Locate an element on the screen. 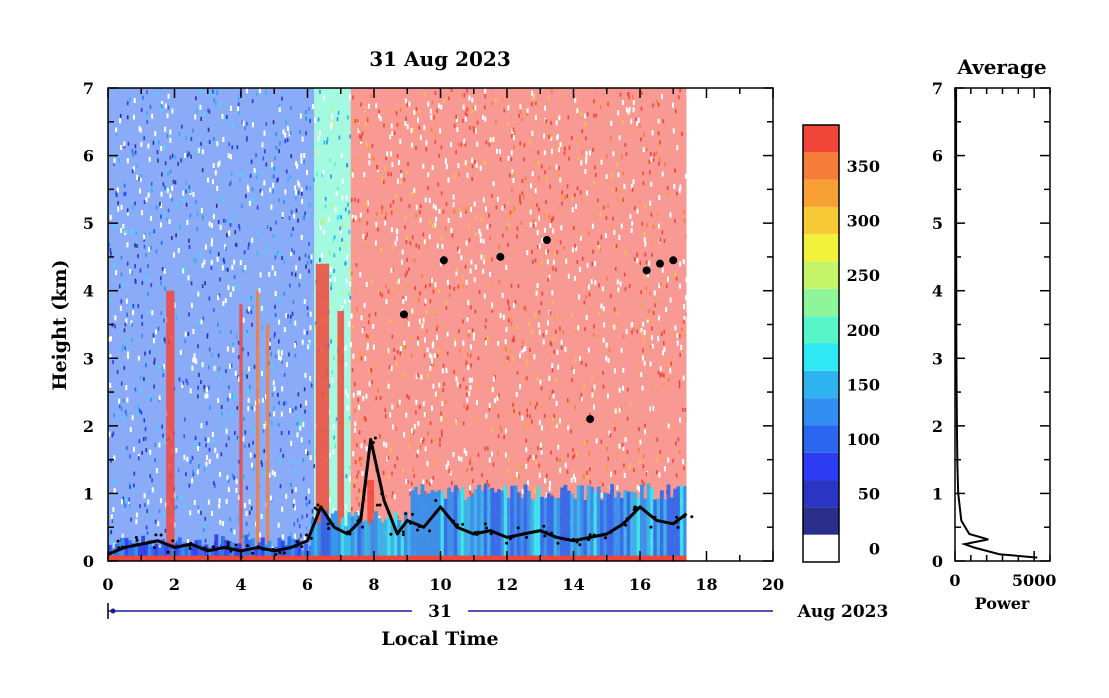  colorbar-segment is located at coordinates (821, 384).